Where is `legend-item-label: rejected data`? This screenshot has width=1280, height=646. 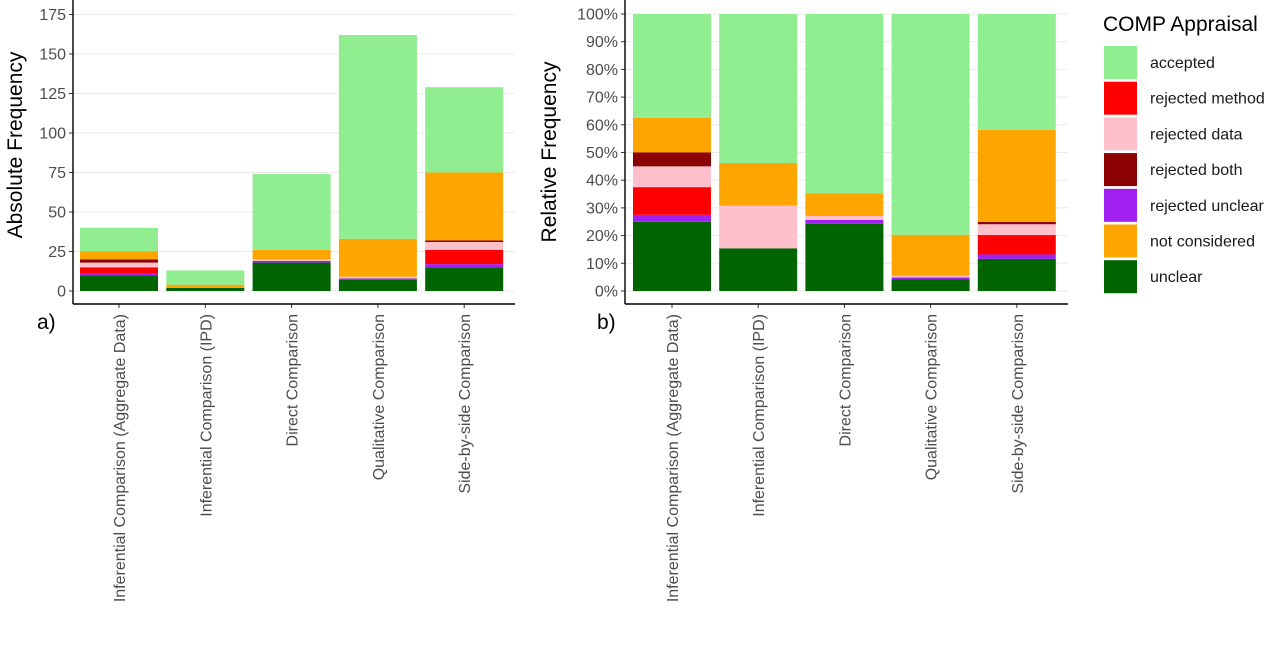
legend-item-label: rejected data is located at coordinates (1196, 134).